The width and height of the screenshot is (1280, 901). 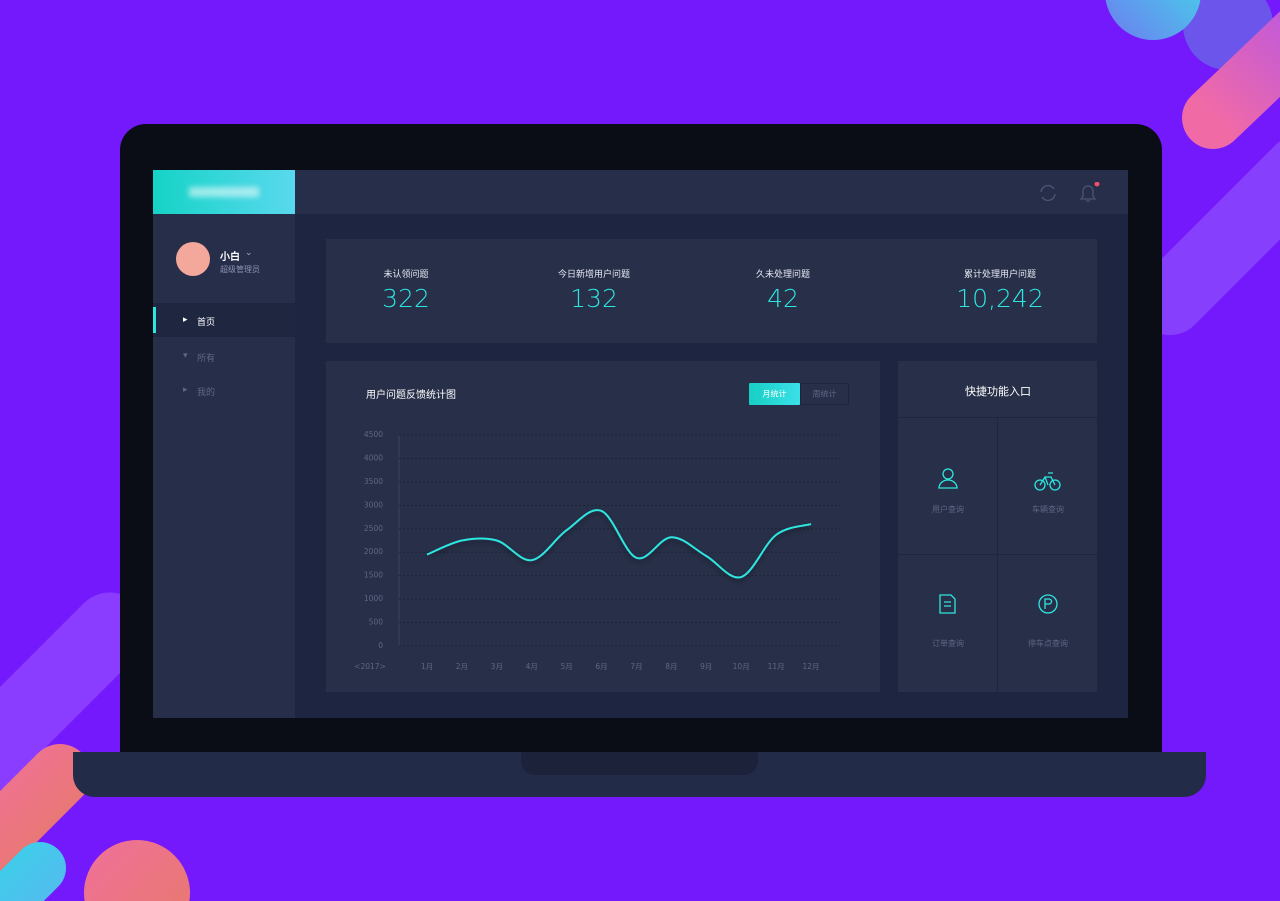 I want to click on y-tick-label: 2500, so click(x=373, y=528).